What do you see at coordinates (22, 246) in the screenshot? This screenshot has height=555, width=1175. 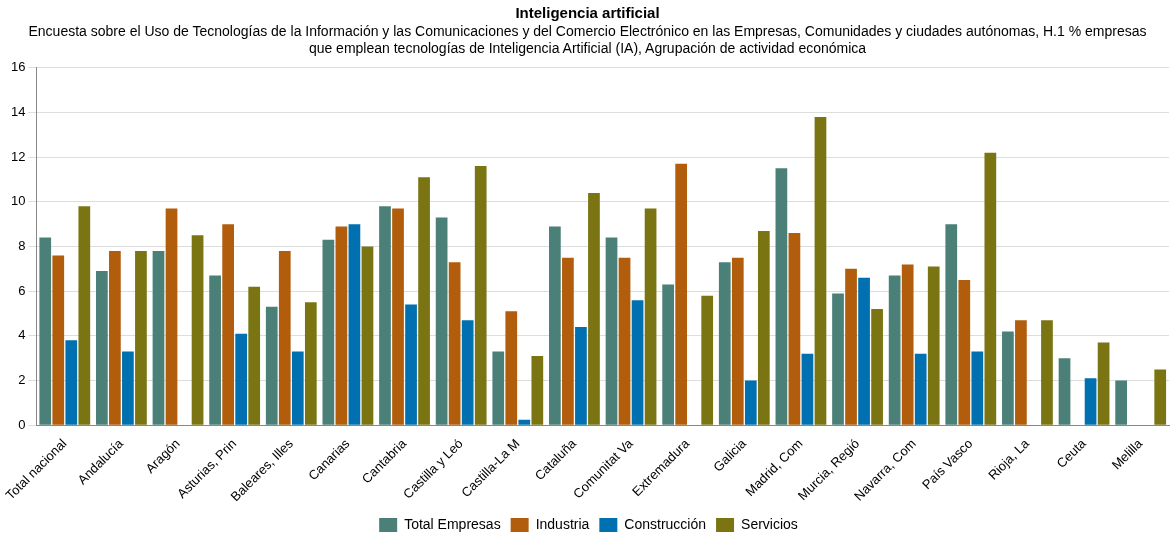 I see `y-tick-label: 8` at bounding box center [22, 246].